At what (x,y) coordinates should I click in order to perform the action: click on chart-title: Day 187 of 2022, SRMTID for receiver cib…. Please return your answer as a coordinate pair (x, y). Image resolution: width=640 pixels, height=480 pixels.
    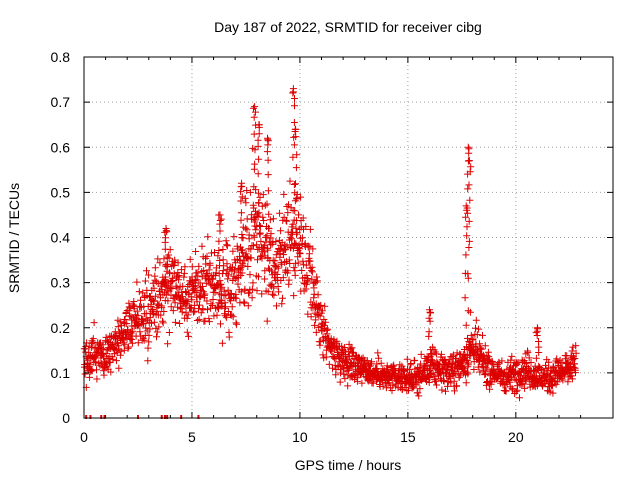
    Looking at the image, I should click on (348, 27).